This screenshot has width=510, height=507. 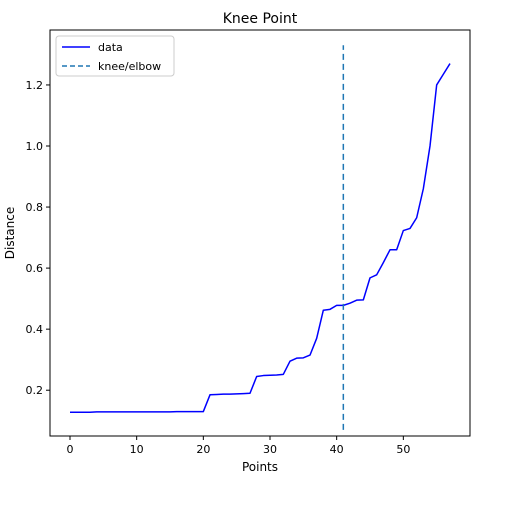 What do you see at coordinates (35, 146) in the screenshot?
I see `y-tick-label: 1.0` at bounding box center [35, 146].